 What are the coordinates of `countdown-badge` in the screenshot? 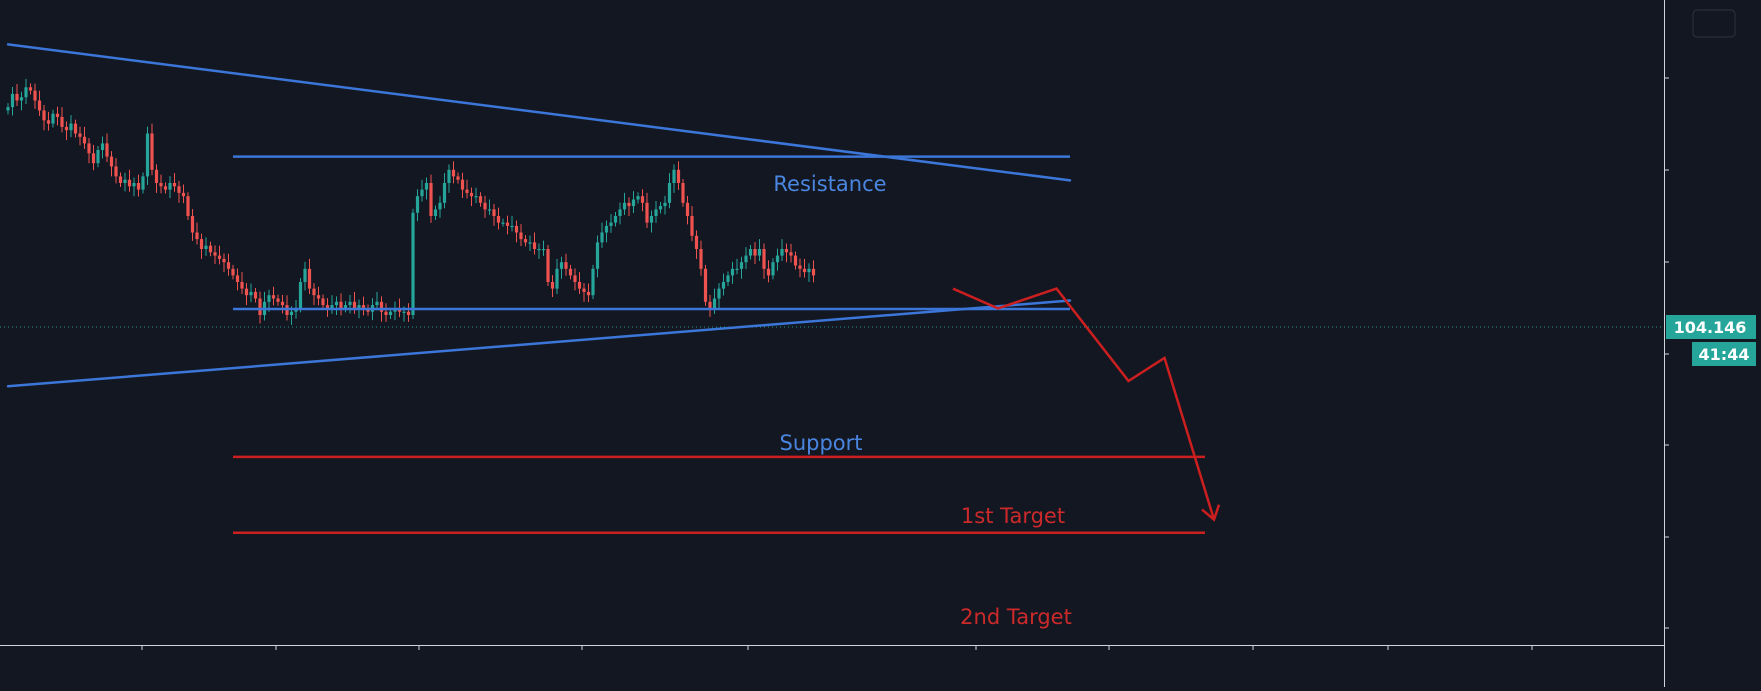 It's located at (1724, 354).